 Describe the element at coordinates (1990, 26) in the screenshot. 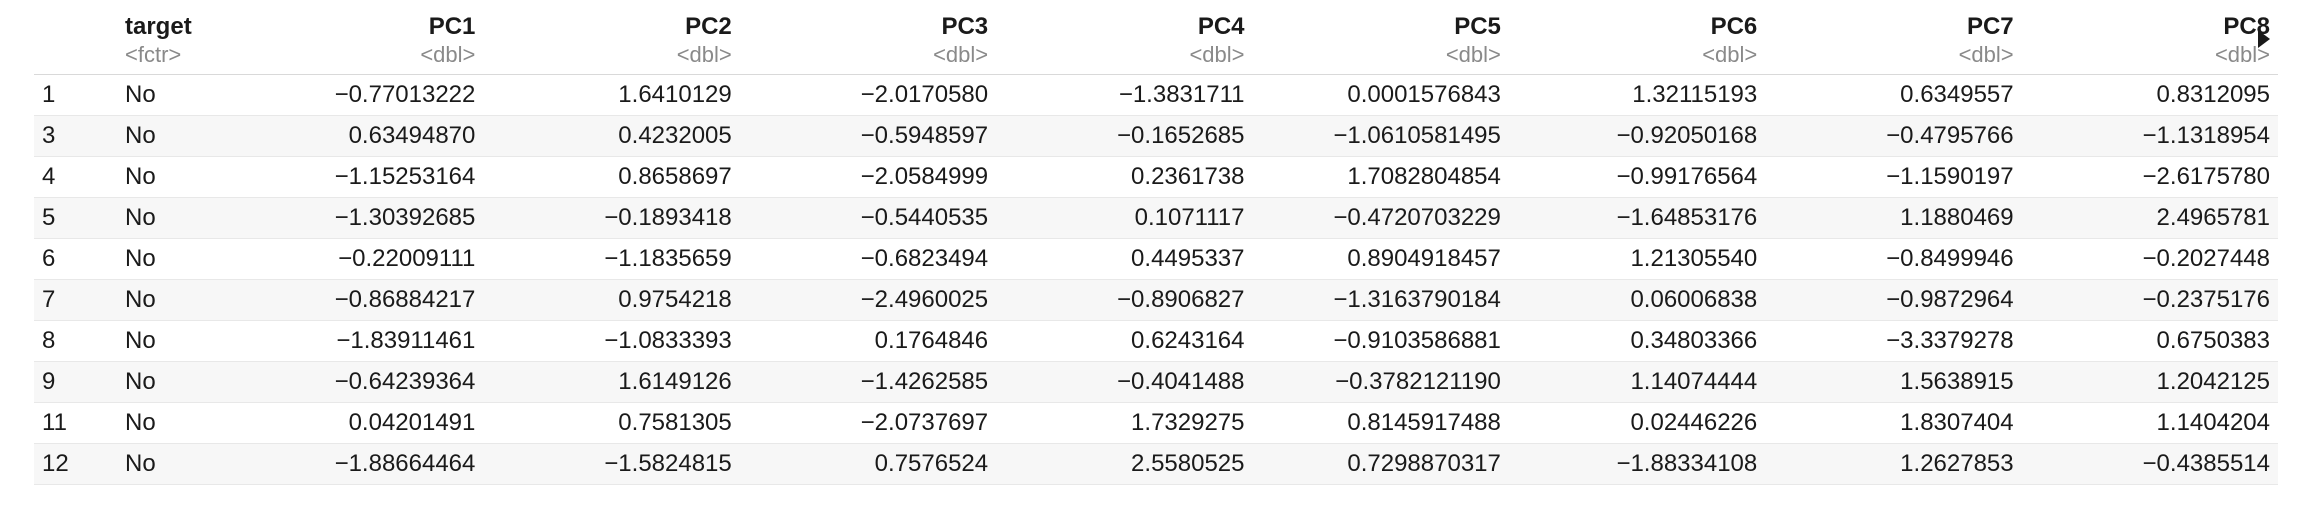

I see `column-name: PC7` at that location.